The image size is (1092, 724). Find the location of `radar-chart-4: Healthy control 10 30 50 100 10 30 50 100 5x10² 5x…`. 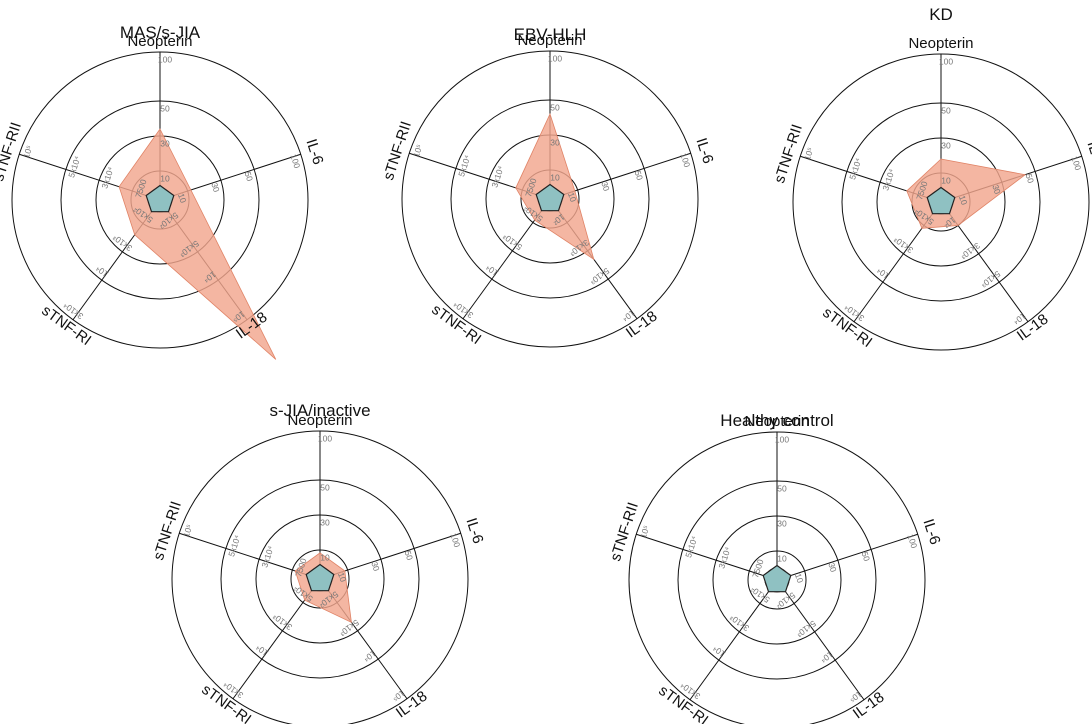

radar-chart-4: Healthy control 10 30 50 100 10 30 50 100 5x10² 5x… is located at coordinates (775, 567).